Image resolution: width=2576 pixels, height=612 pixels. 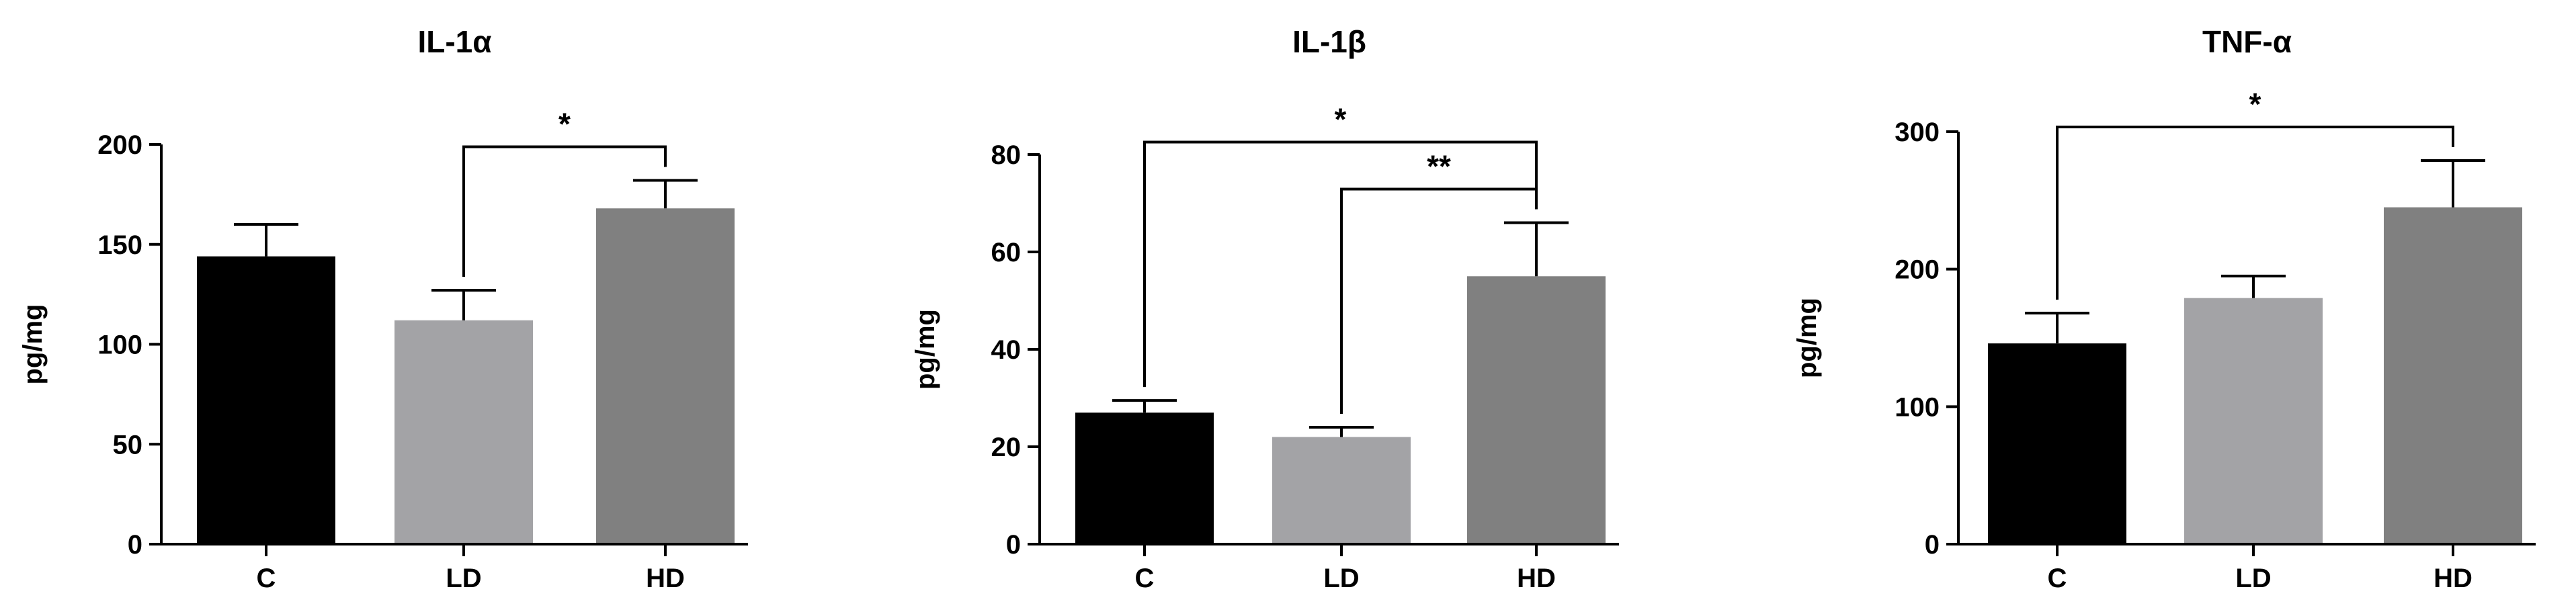 I want to click on y-tick-label: 80, so click(x=1006, y=155).